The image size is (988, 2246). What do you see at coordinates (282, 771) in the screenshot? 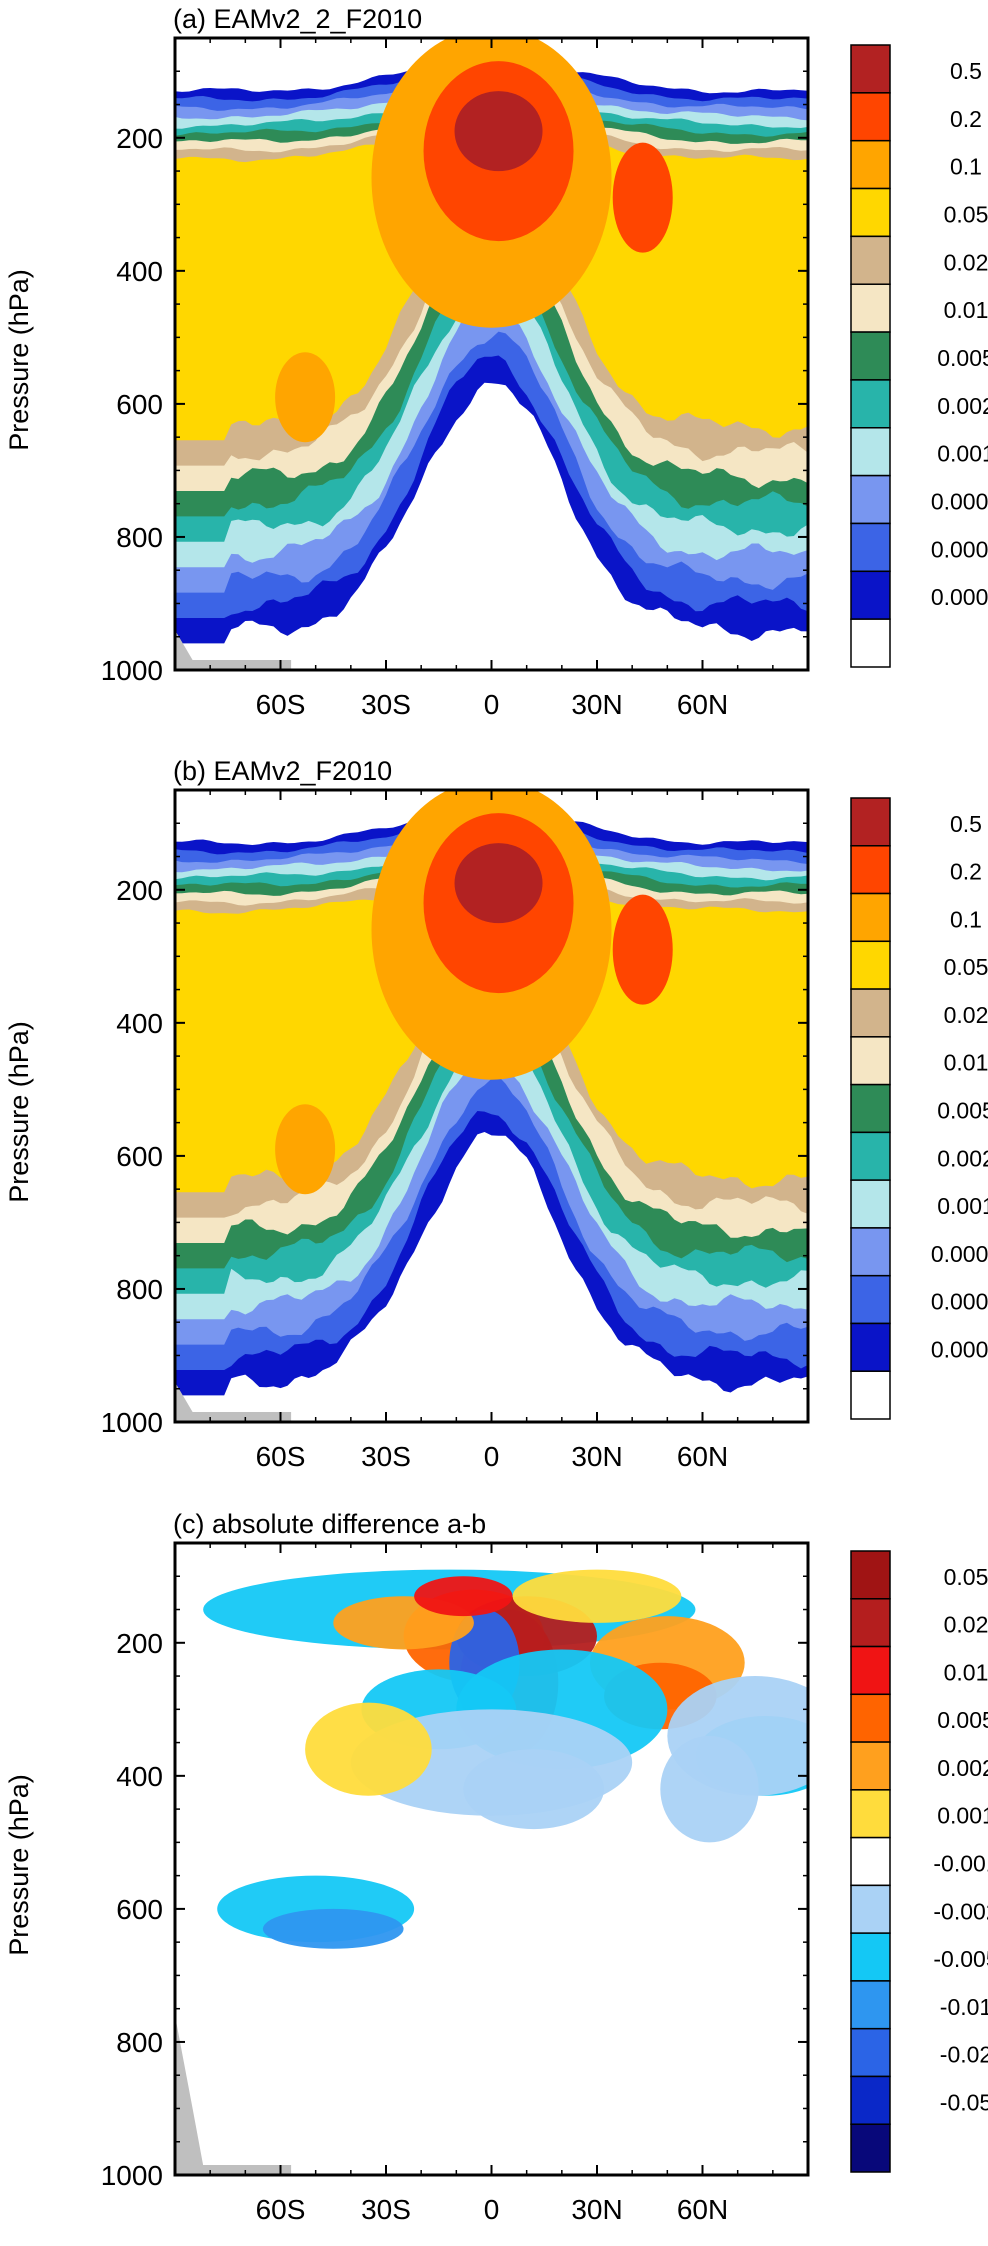
I see `panel-b-title: (b) EAMv2_F2010` at bounding box center [282, 771].